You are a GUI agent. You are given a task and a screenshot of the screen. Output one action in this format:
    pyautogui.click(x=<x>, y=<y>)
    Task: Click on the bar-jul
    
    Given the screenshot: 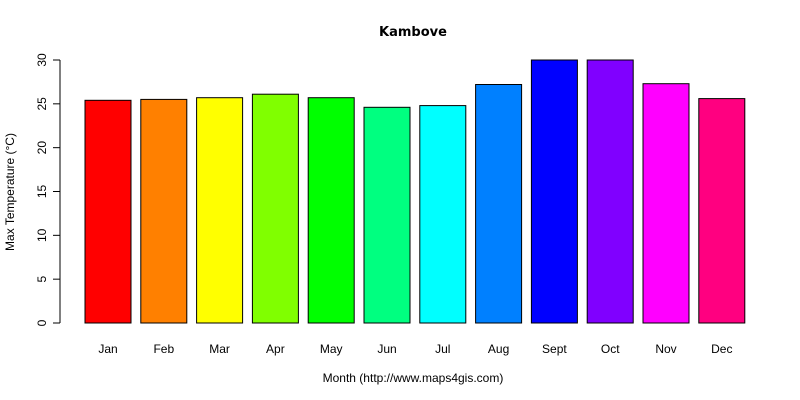 What is the action you would take?
    pyautogui.click(x=443, y=214)
    